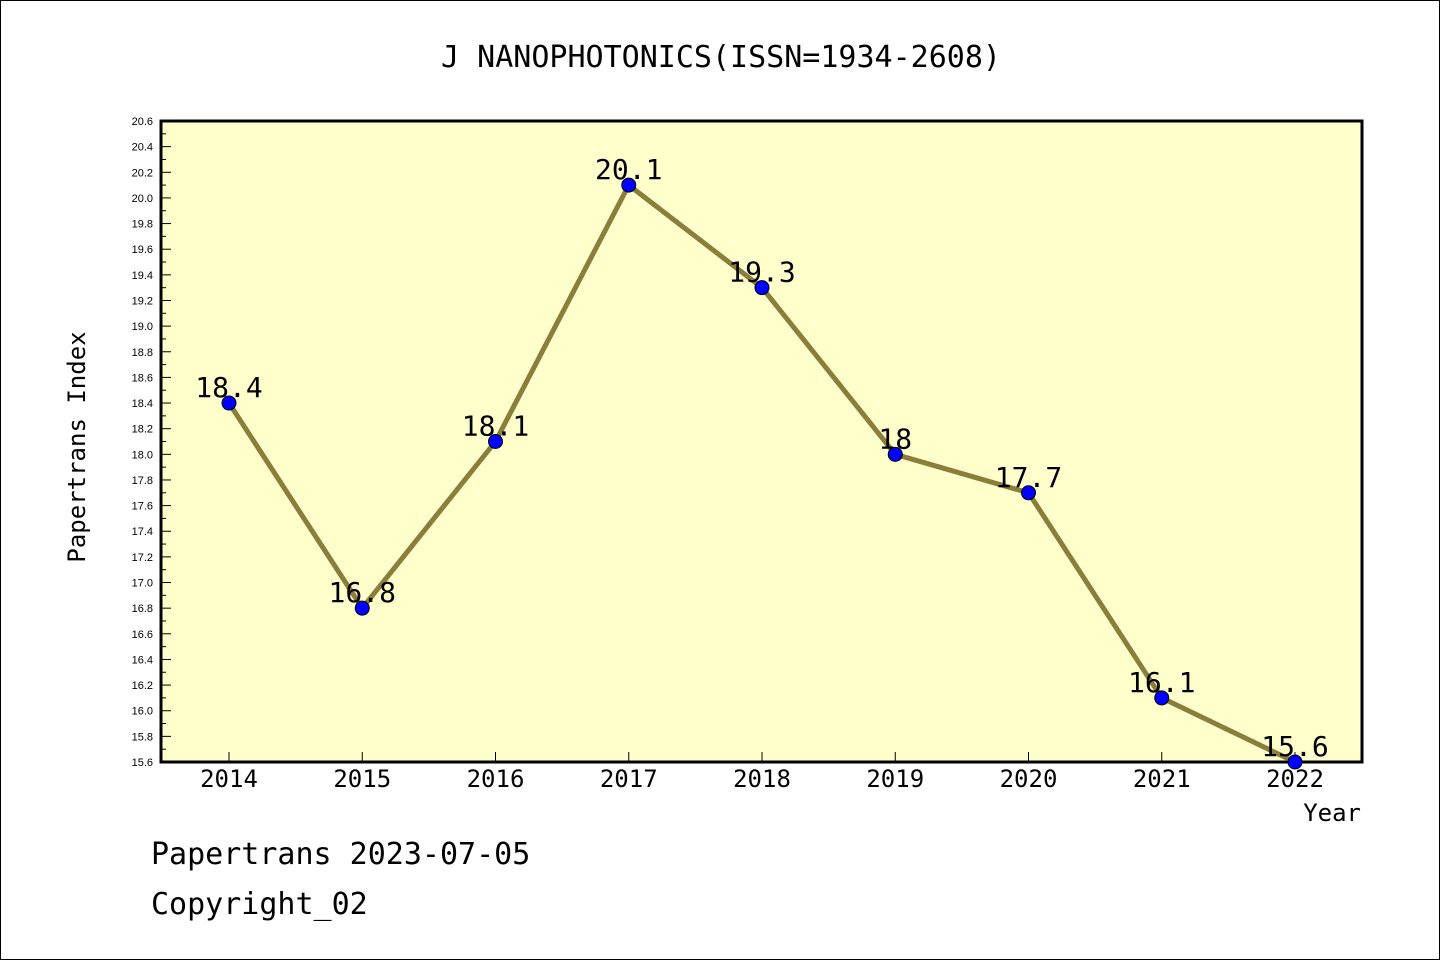  Describe the element at coordinates (895, 438) in the screenshot. I see `data-label: 18` at that location.